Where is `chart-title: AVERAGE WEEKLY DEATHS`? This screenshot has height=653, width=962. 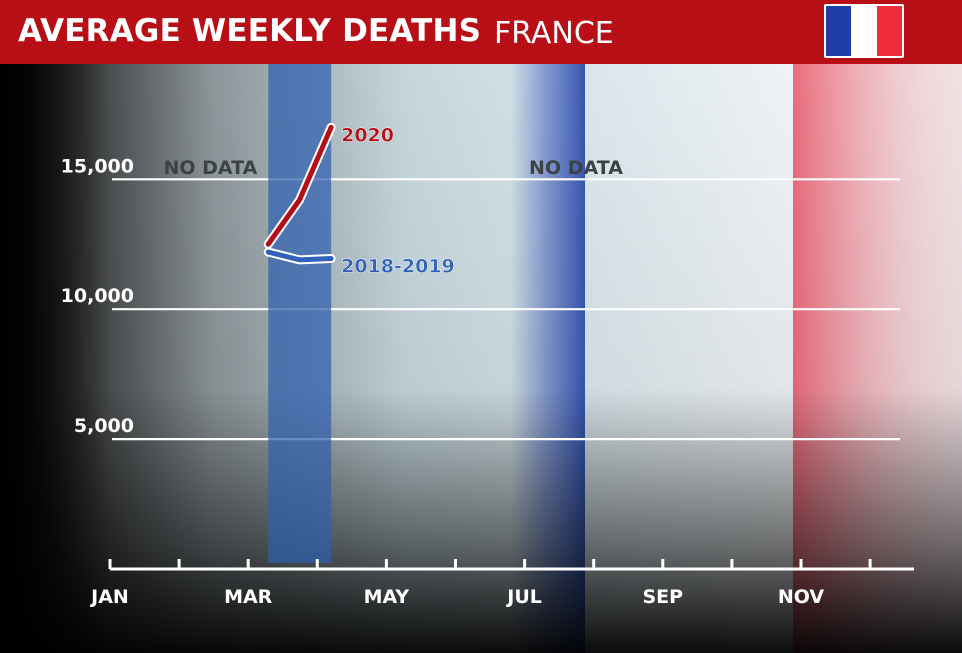 chart-title: AVERAGE WEEKLY DEATHS is located at coordinates (250, 31).